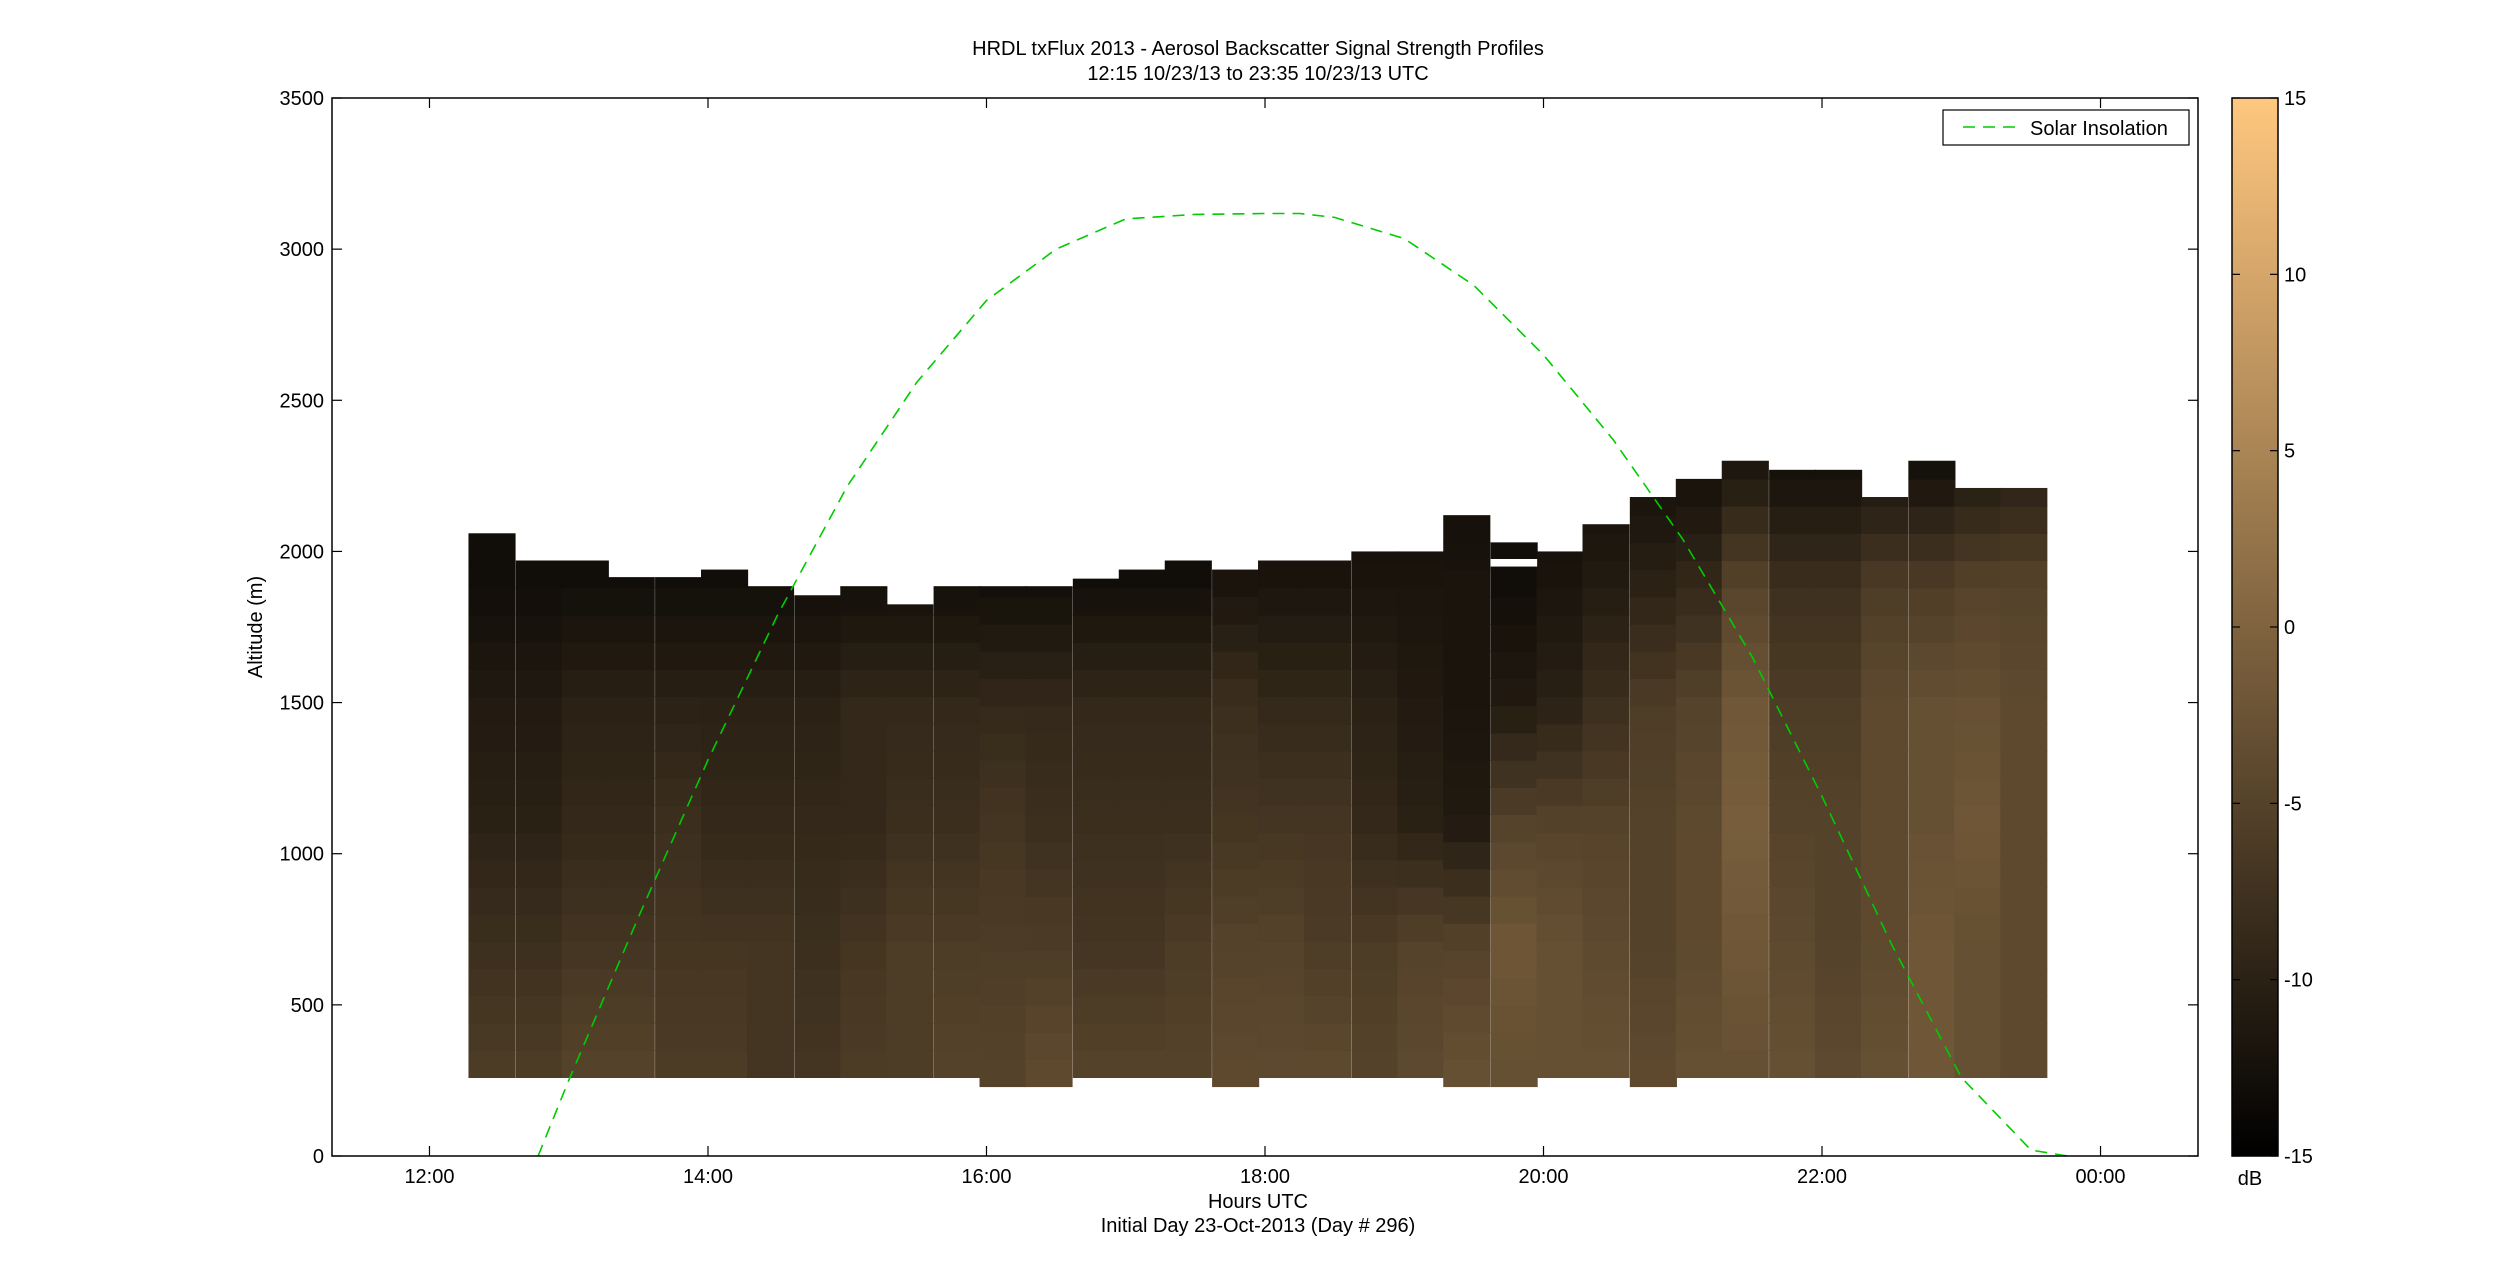 The image size is (2515, 1282). Describe the element at coordinates (2298, 1157) in the screenshot. I see `colorbar-tick-label: -15` at that location.